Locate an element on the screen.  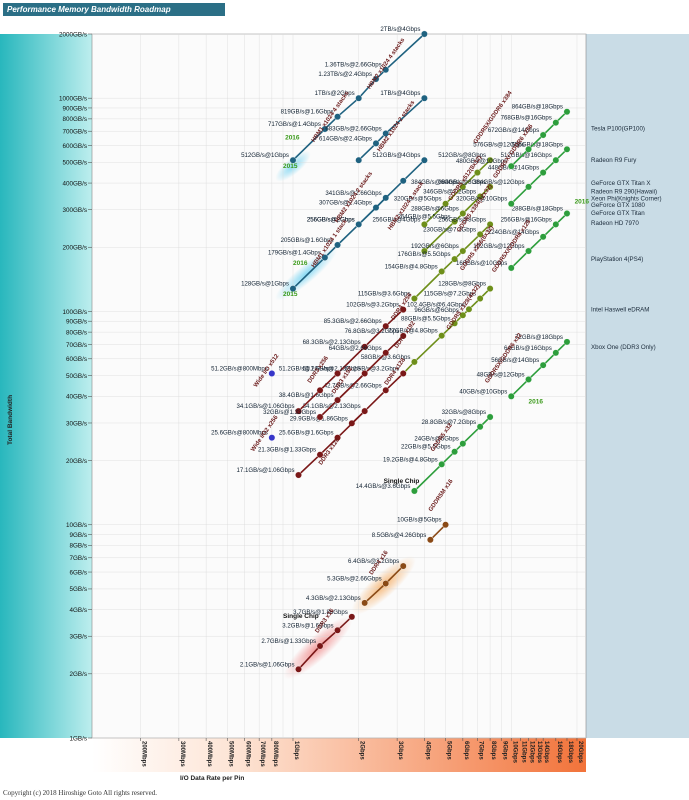
series-group: 32GB/s@1.33Gbps is located at coordinates (316, 395).